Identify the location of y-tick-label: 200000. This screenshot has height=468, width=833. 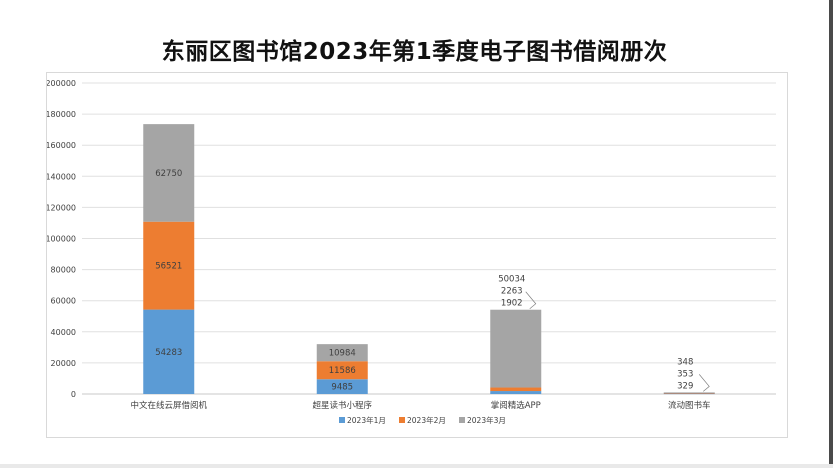
(61, 83).